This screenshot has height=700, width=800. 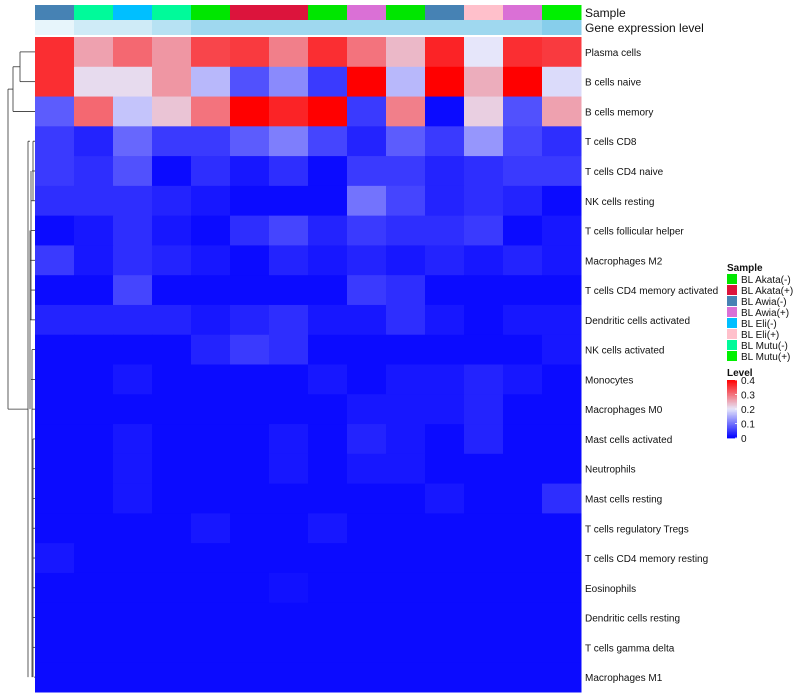 What do you see at coordinates (748, 381) in the screenshot?
I see `level-colorbar-tick-label: 0.4` at bounding box center [748, 381].